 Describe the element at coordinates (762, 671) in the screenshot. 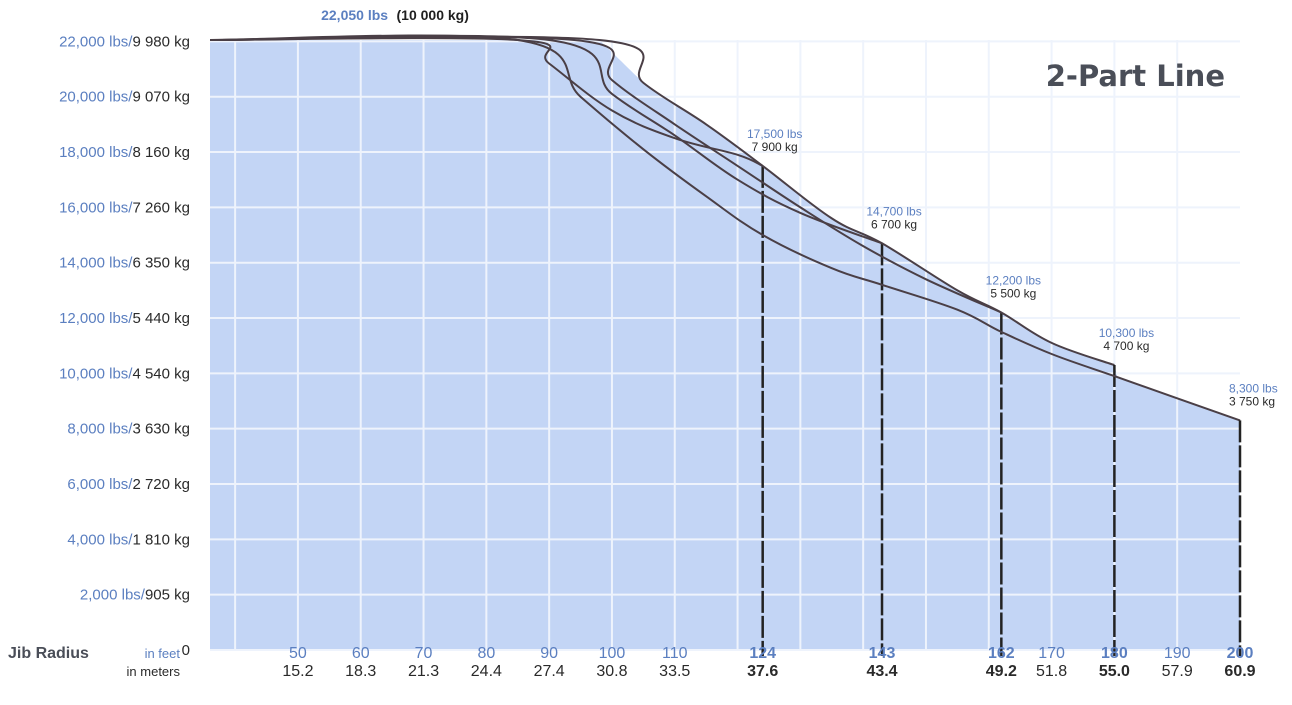

I see `x-tick-meters: 37.6` at that location.